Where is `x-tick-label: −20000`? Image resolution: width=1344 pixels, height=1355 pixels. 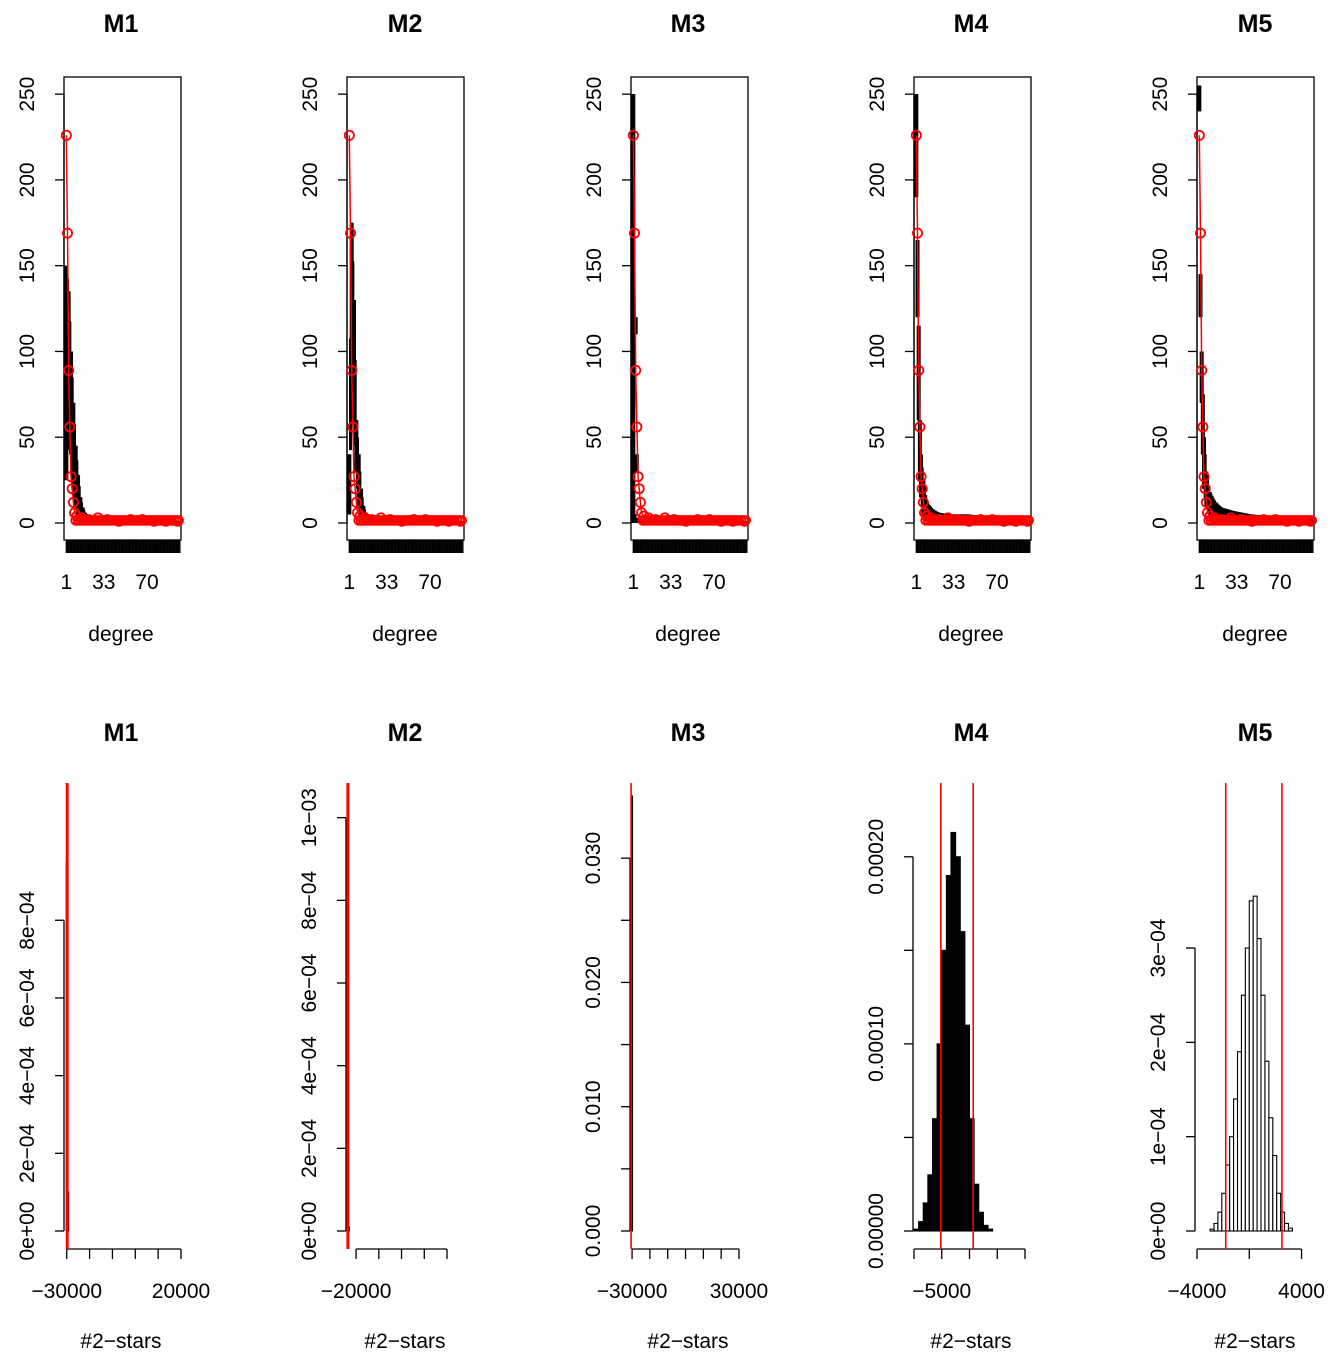
x-tick-label: −20000 is located at coordinates (356, 1291).